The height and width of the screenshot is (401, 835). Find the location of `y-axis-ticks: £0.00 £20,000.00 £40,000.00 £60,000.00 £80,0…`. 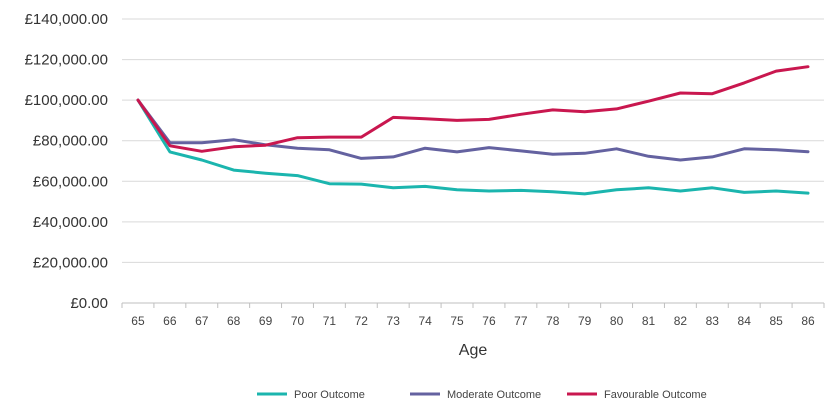

y-axis-ticks: £0.00 £20,000.00 £40,000.00 £60,000.00 £80,0… is located at coordinates (66, 161).